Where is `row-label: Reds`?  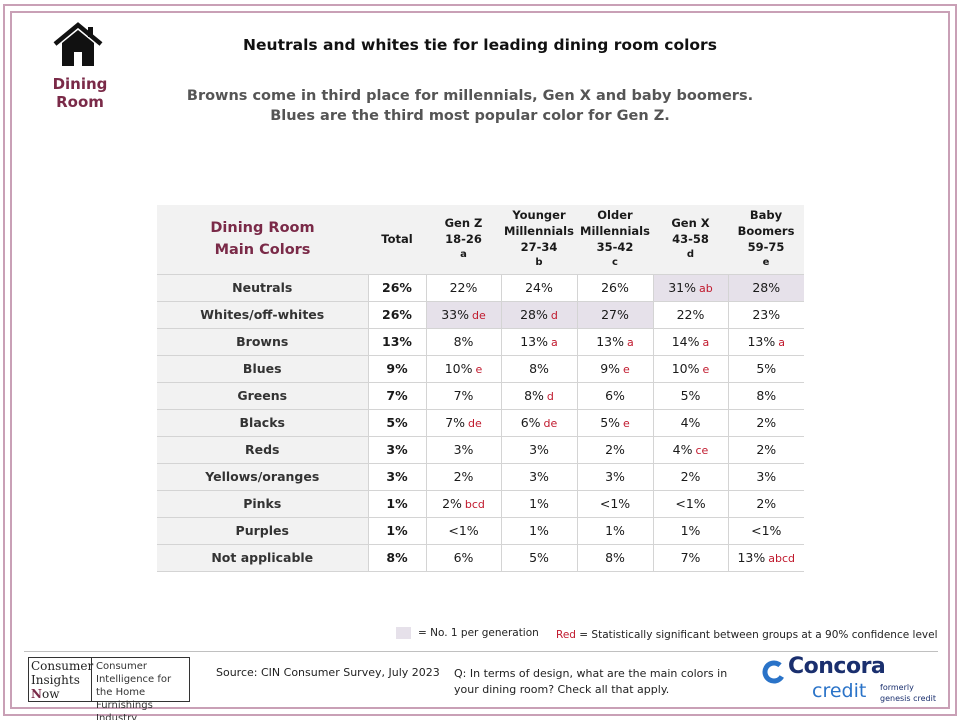
row-label: Reds is located at coordinates (262, 449).